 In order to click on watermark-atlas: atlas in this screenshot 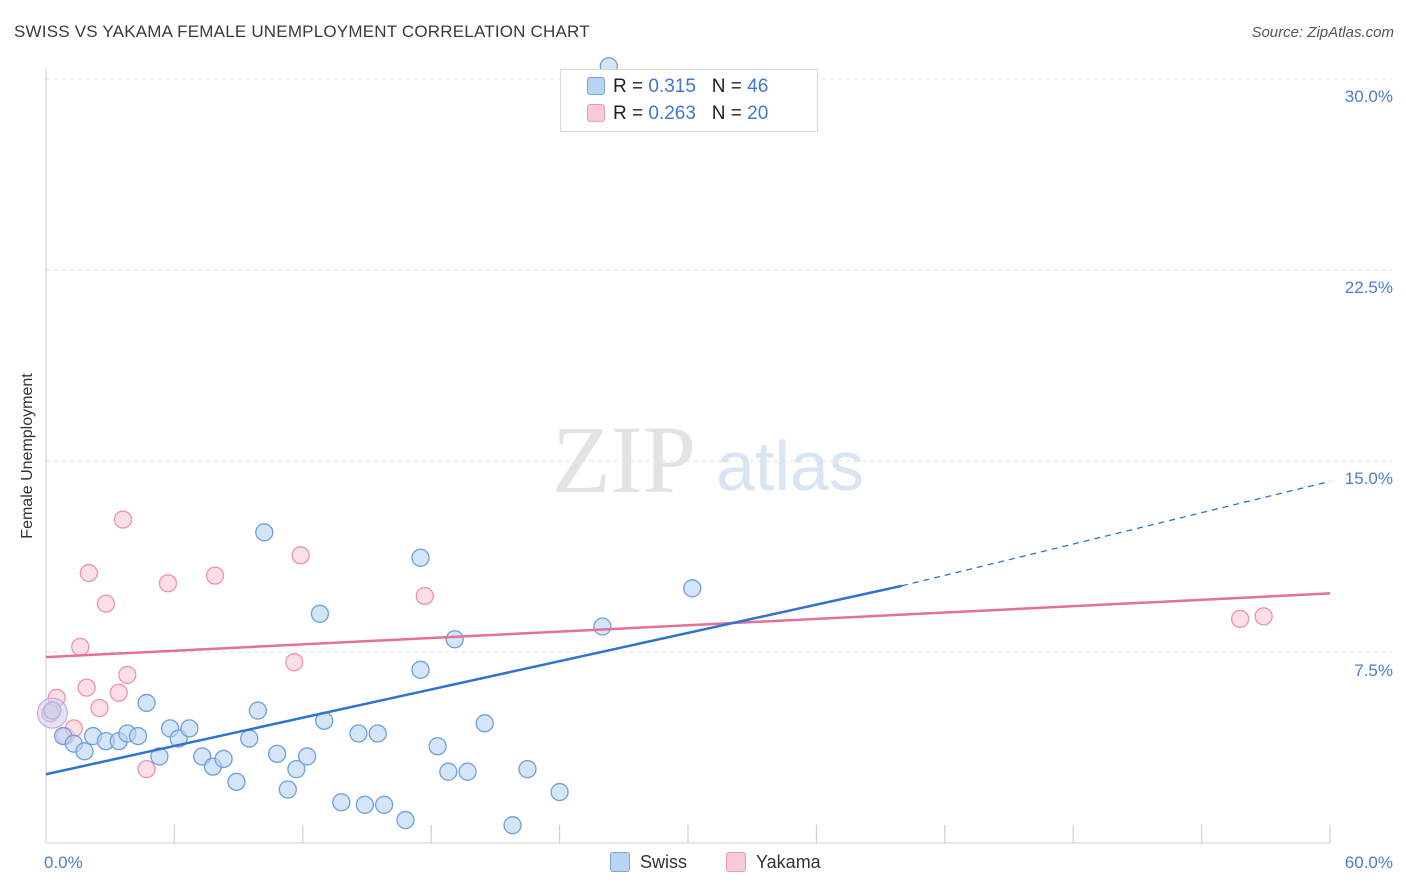, I will do `click(790, 466)`.